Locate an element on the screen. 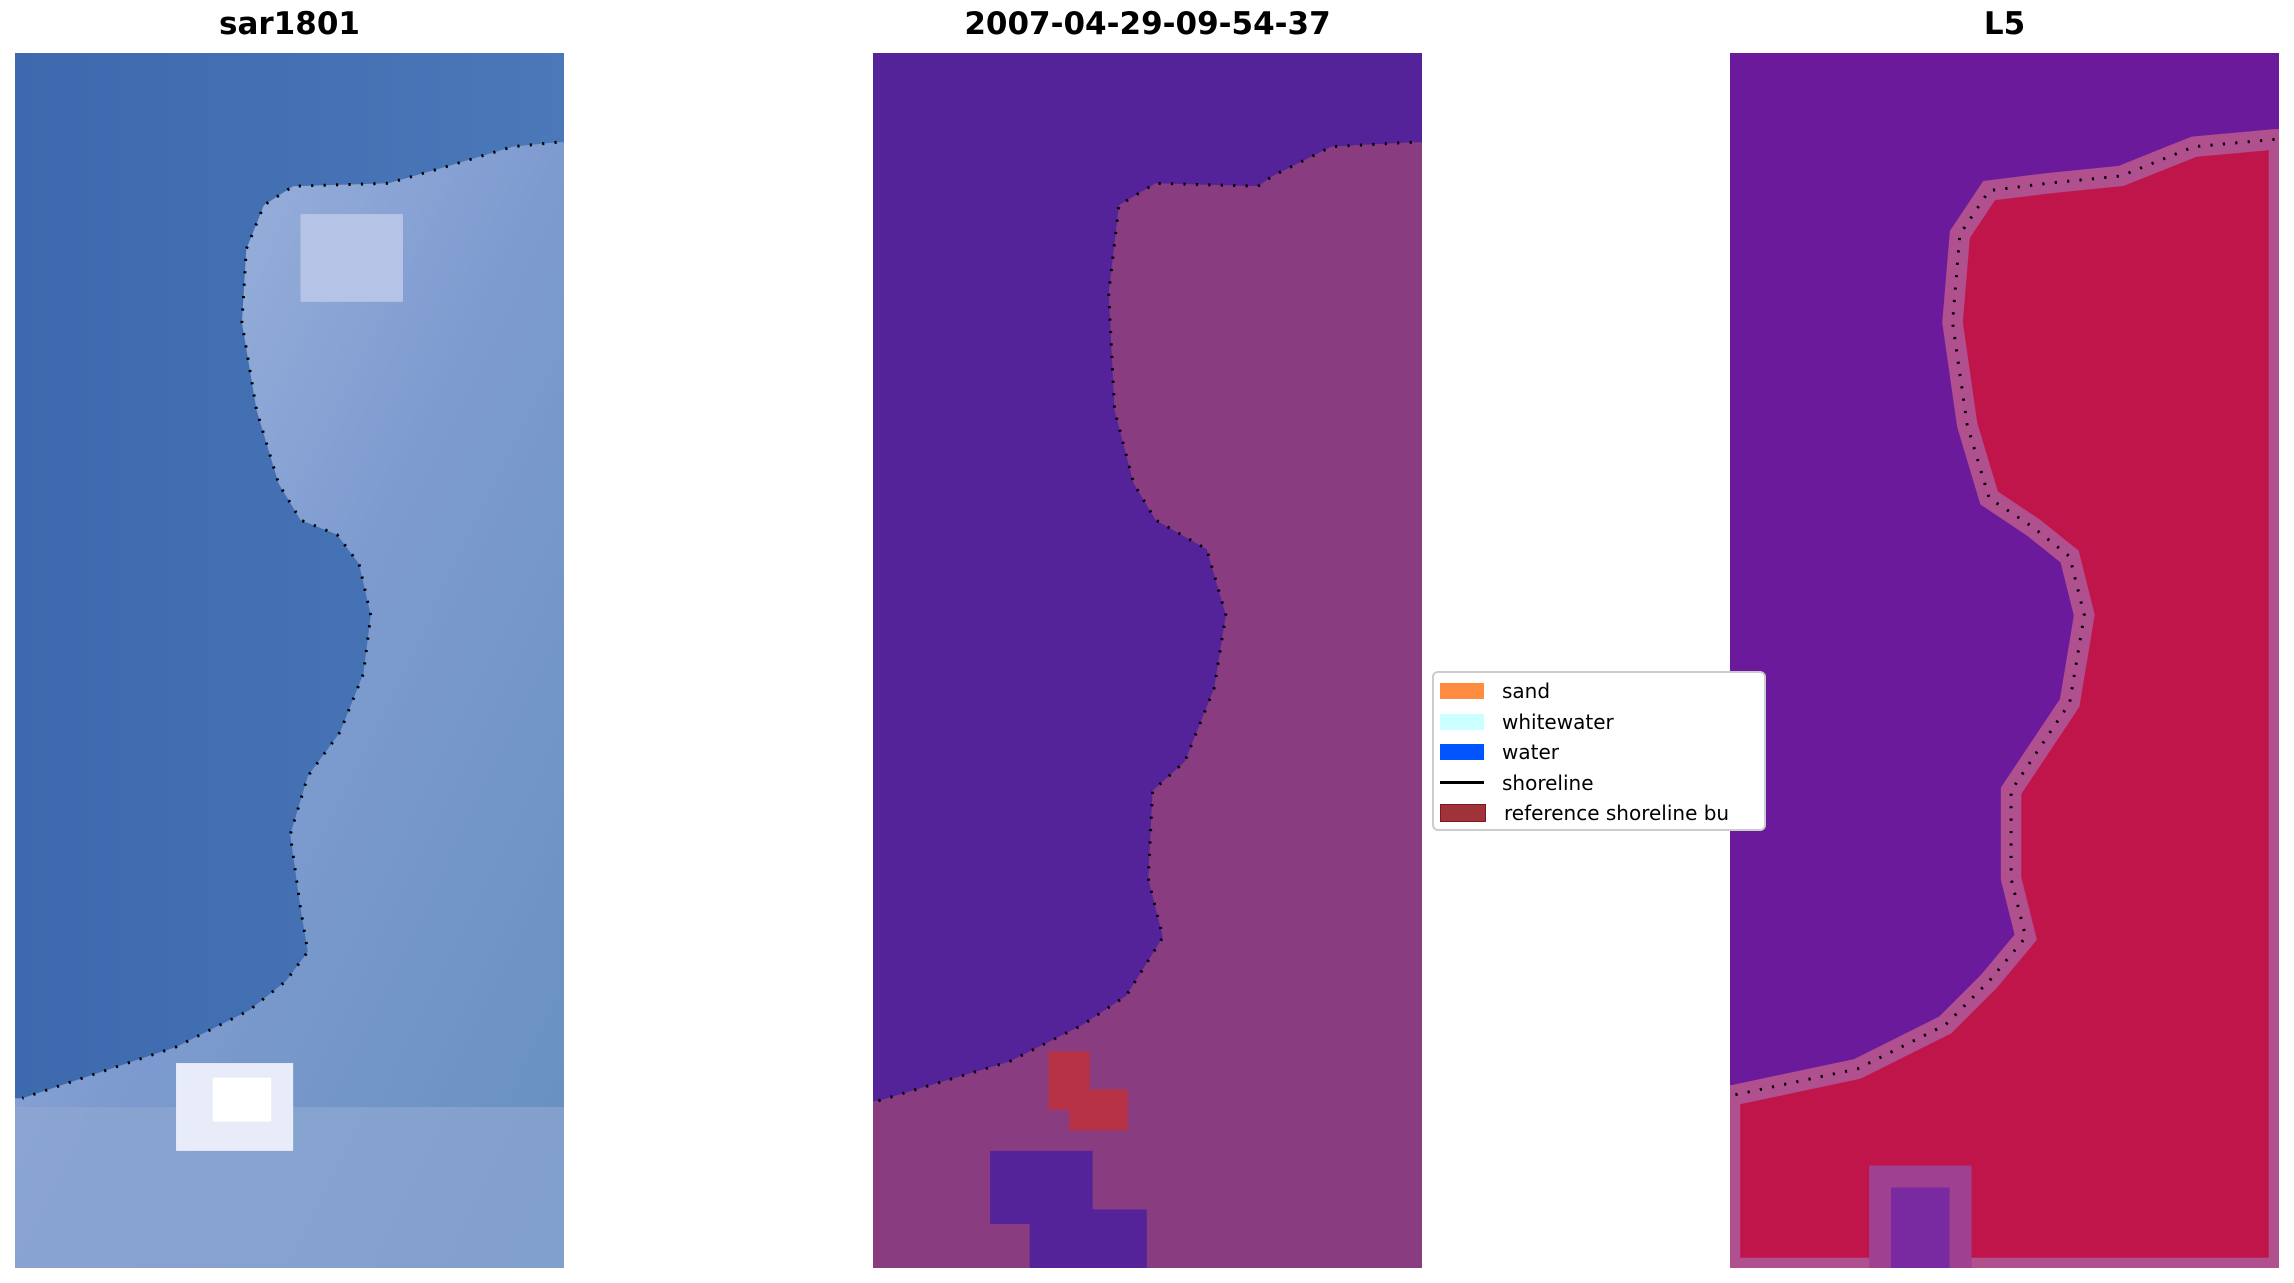 The height and width of the screenshot is (1283, 2294). panel-title-classified: 2007-04-29-09-54-37 is located at coordinates (1147, 24).